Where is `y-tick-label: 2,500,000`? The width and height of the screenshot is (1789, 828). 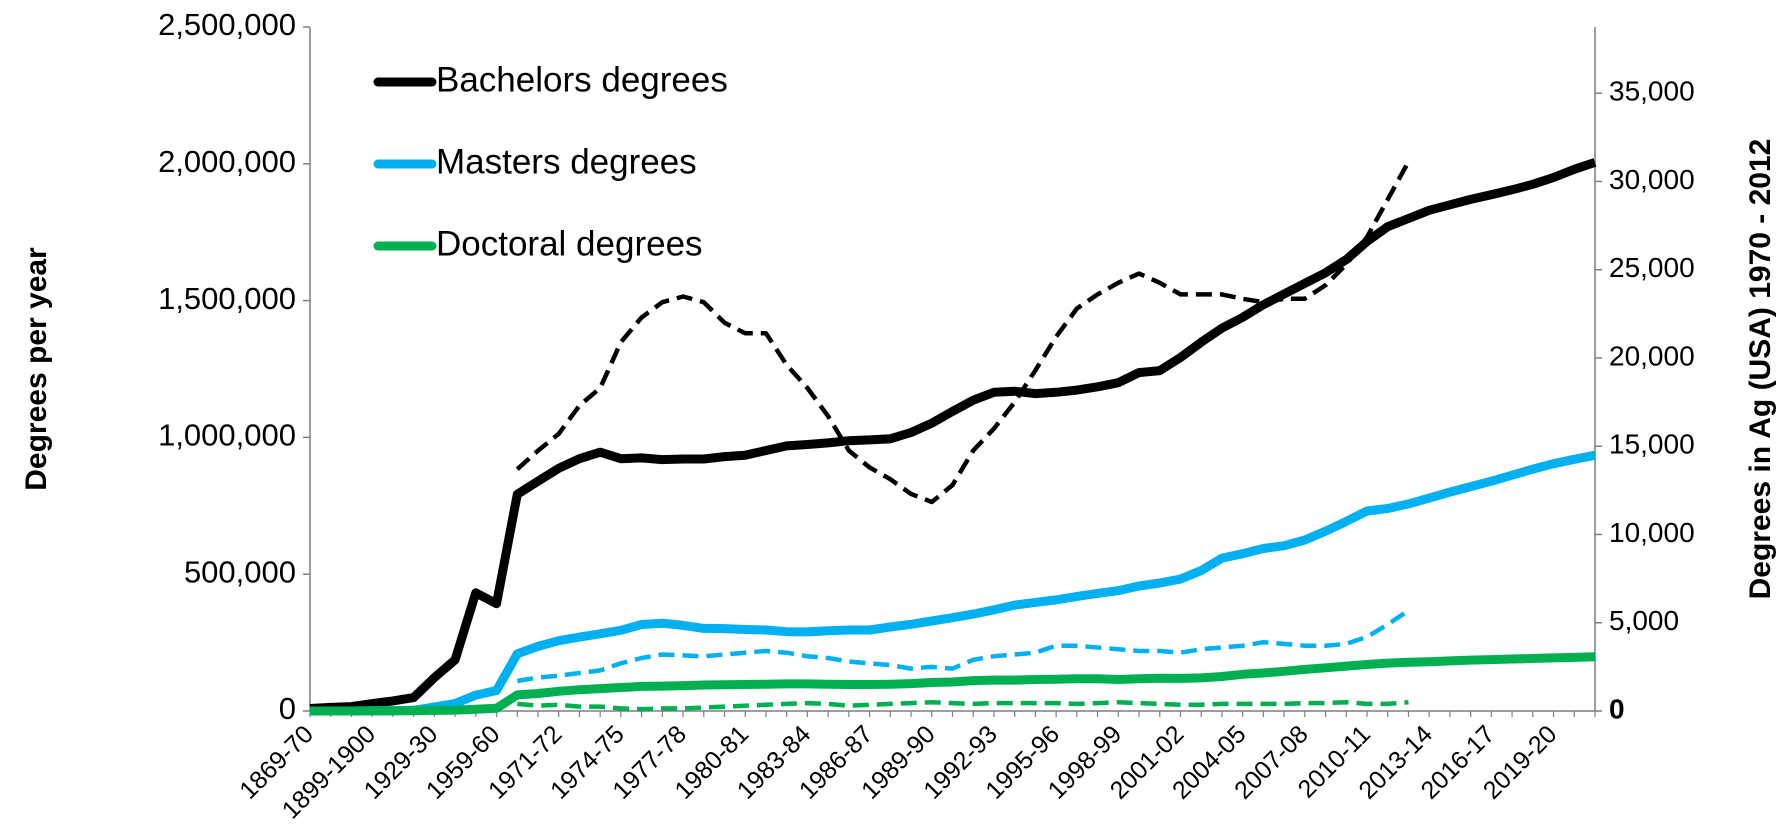
y-tick-label: 2,500,000 is located at coordinates (227, 24).